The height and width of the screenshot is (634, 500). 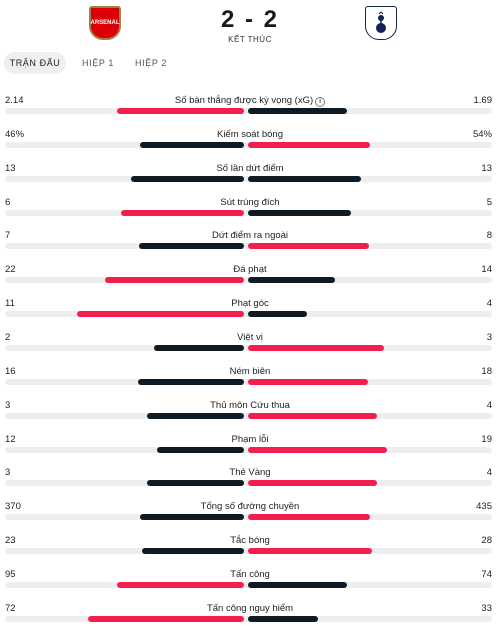 I want to click on stat-row: 2 Việt vị 3, so click(x=250, y=345).